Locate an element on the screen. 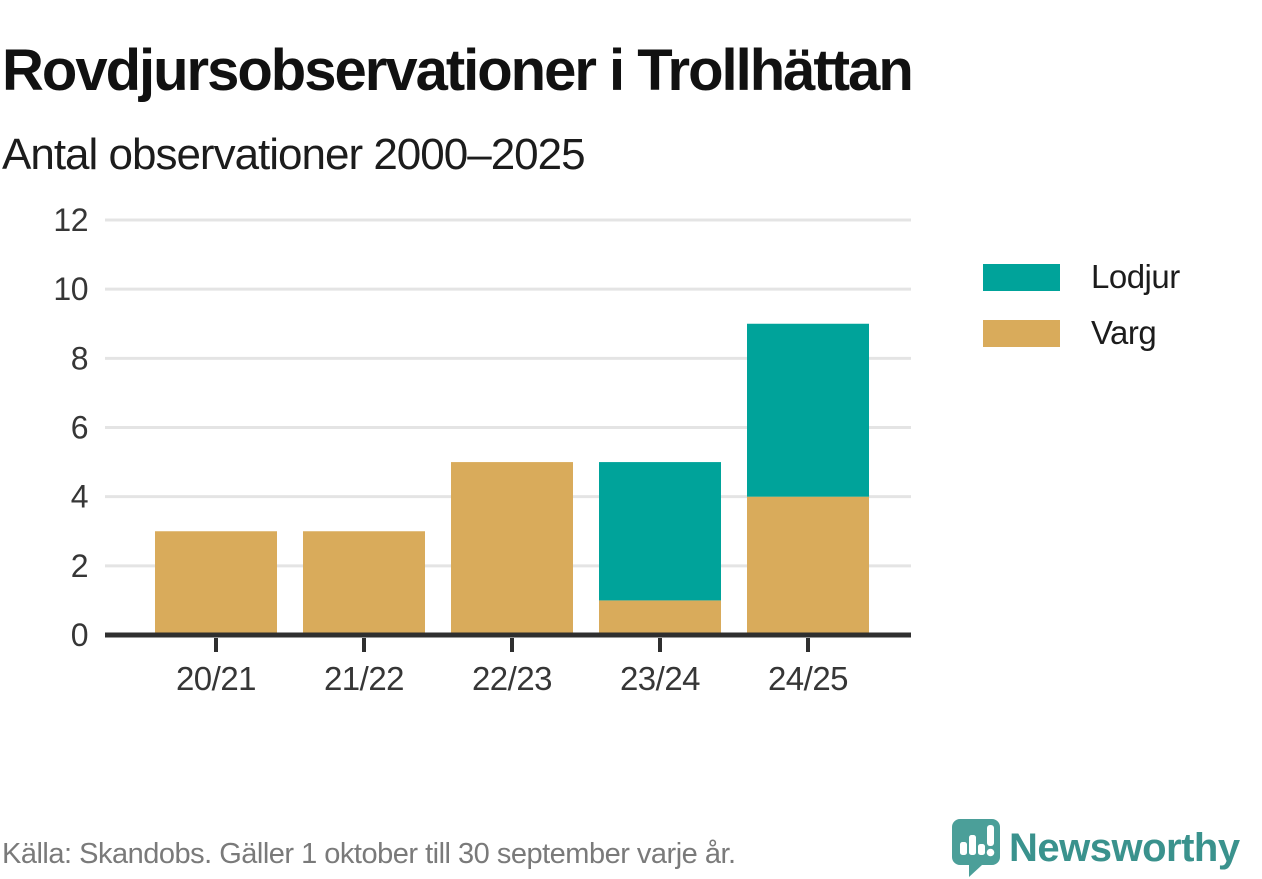 The image size is (1262, 879). svg-text: 8 is located at coordinates (79, 358).